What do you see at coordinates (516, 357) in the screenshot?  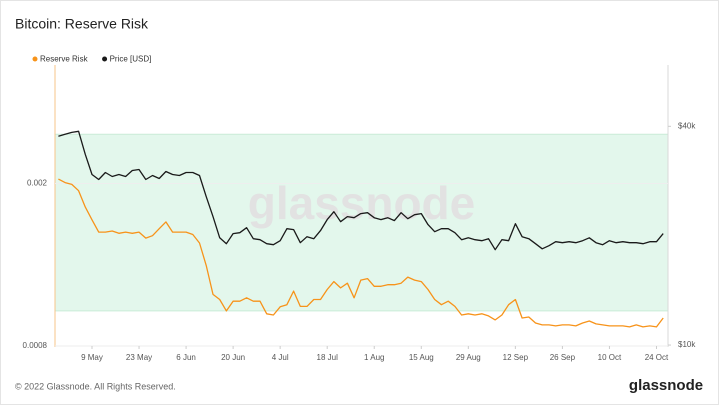 I see `x-tick-label: 12 Sep` at bounding box center [516, 357].